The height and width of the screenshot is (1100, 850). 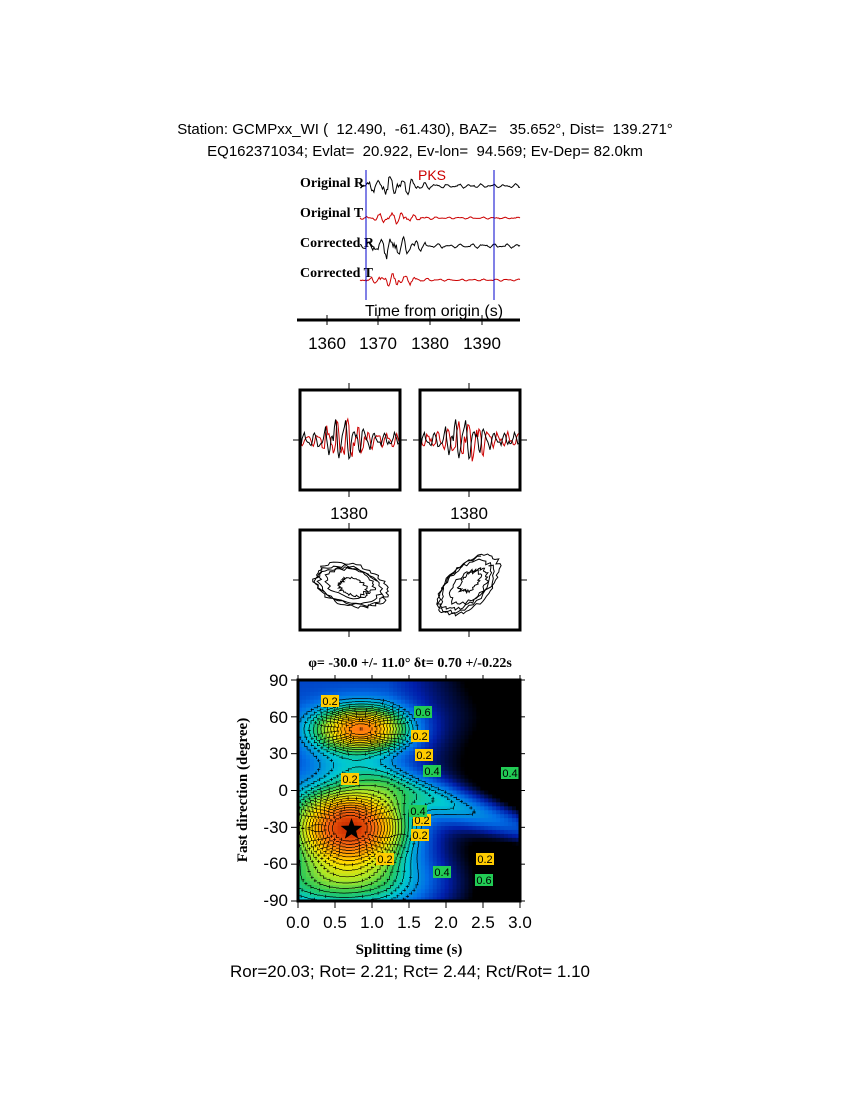 What do you see at coordinates (420, 736) in the screenshot?
I see `contour-label-bg` at bounding box center [420, 736].